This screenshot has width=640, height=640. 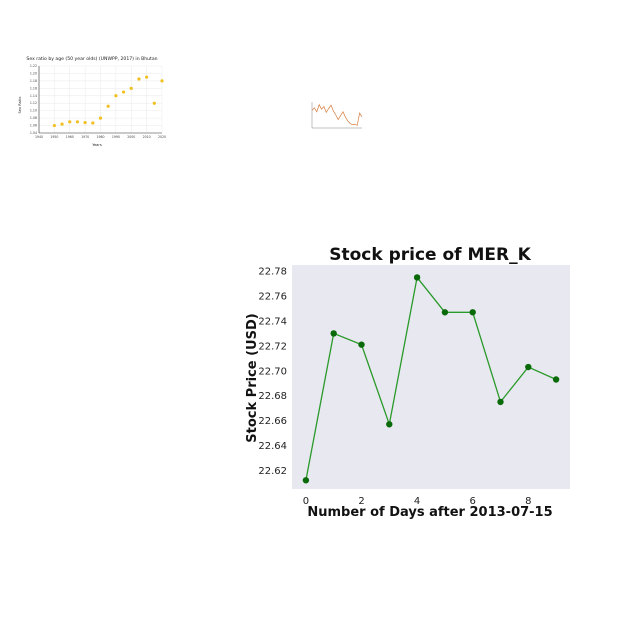 I want to click on y-tick-label: 1.04, so click(x=33, y=133).